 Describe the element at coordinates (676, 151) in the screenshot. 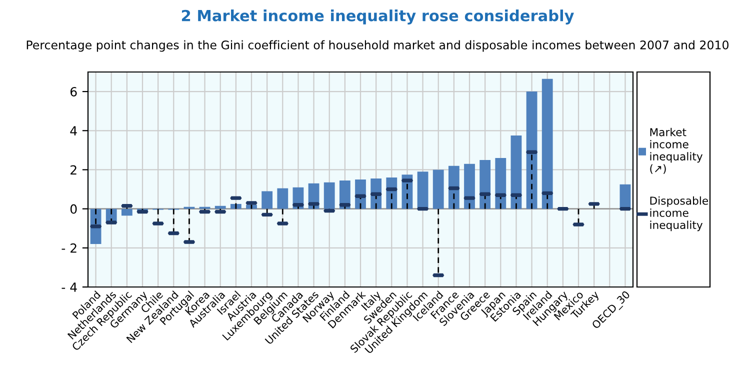

I see `legend-label: Market income inequality (↗)` at that location.